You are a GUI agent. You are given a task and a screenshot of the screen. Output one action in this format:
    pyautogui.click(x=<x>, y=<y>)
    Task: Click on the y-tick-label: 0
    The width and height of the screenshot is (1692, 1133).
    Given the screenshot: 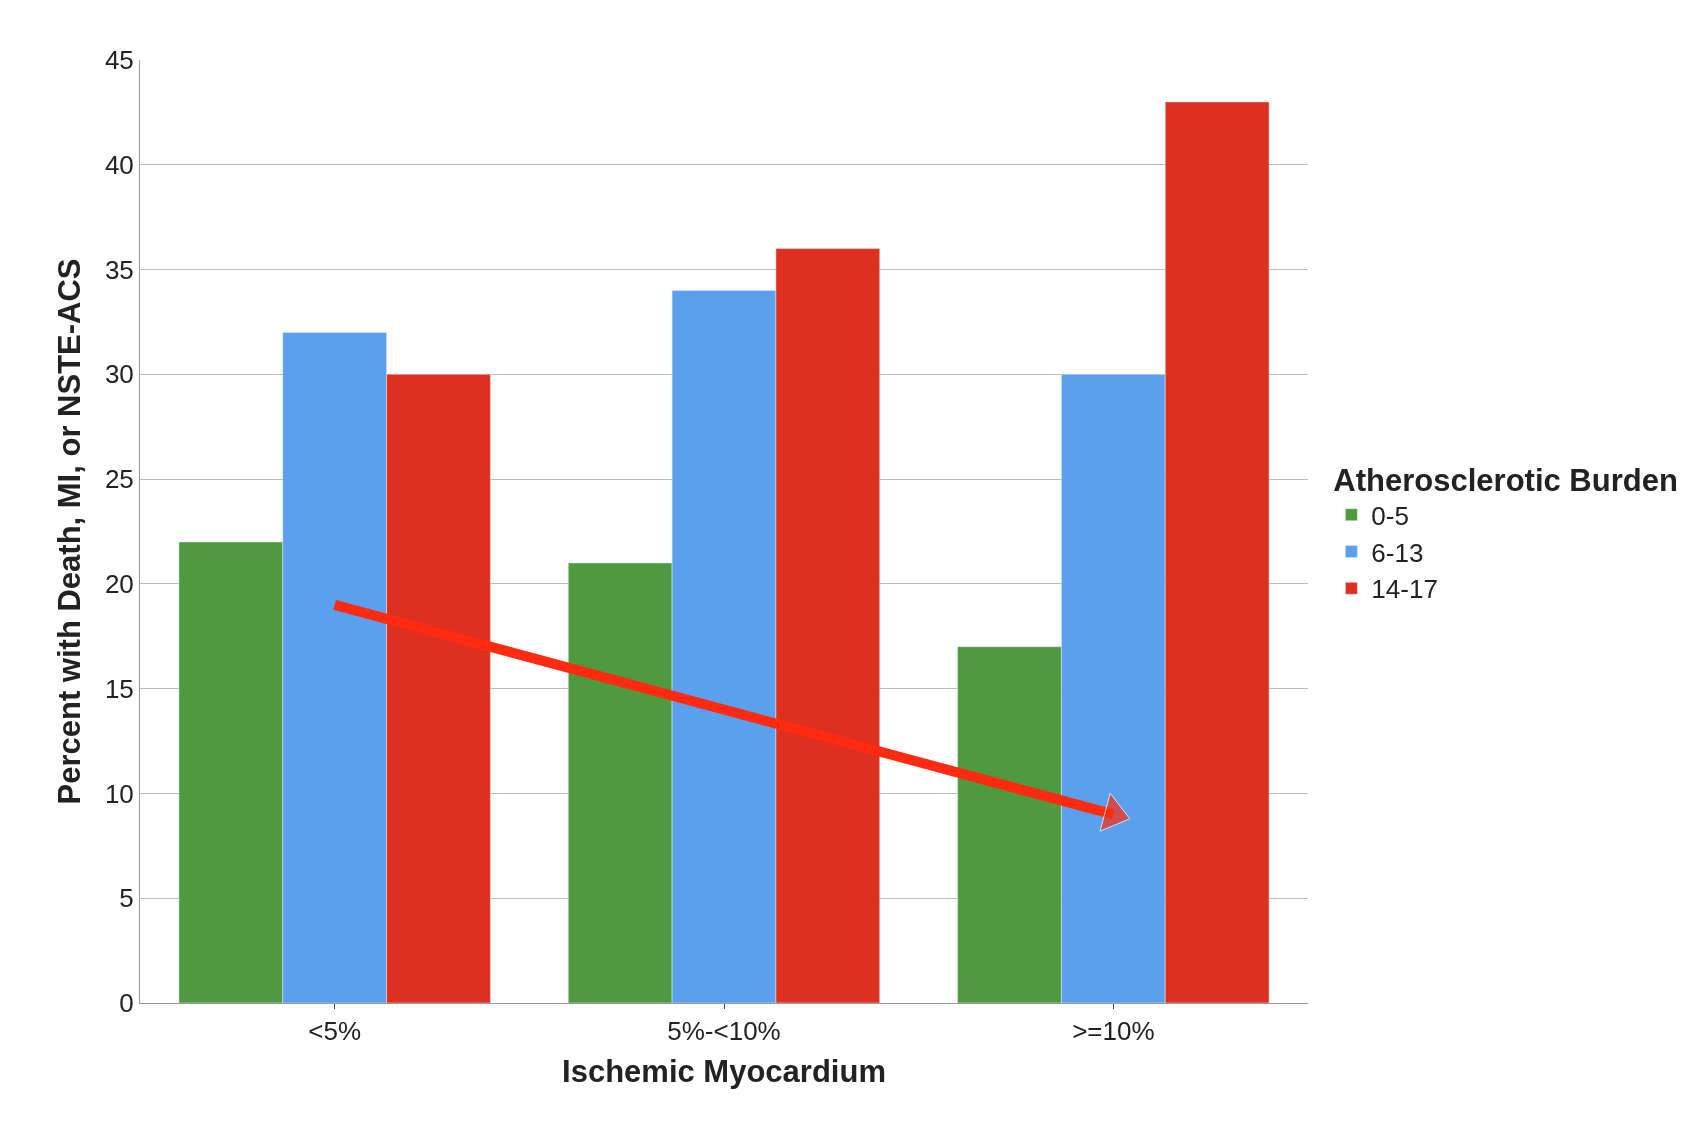 What is the action you would take?
    pyautogui.click(x=126, y=1003)
    